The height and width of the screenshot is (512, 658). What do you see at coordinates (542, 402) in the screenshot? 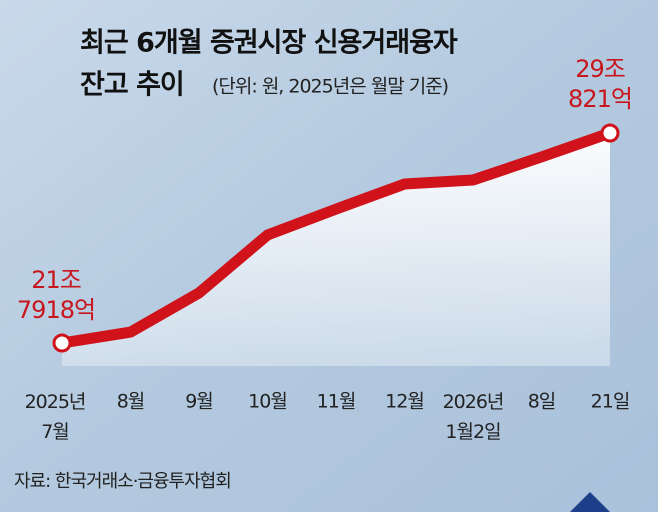
I see `x-tick-label: 8일` at bounding box center [542, 402].